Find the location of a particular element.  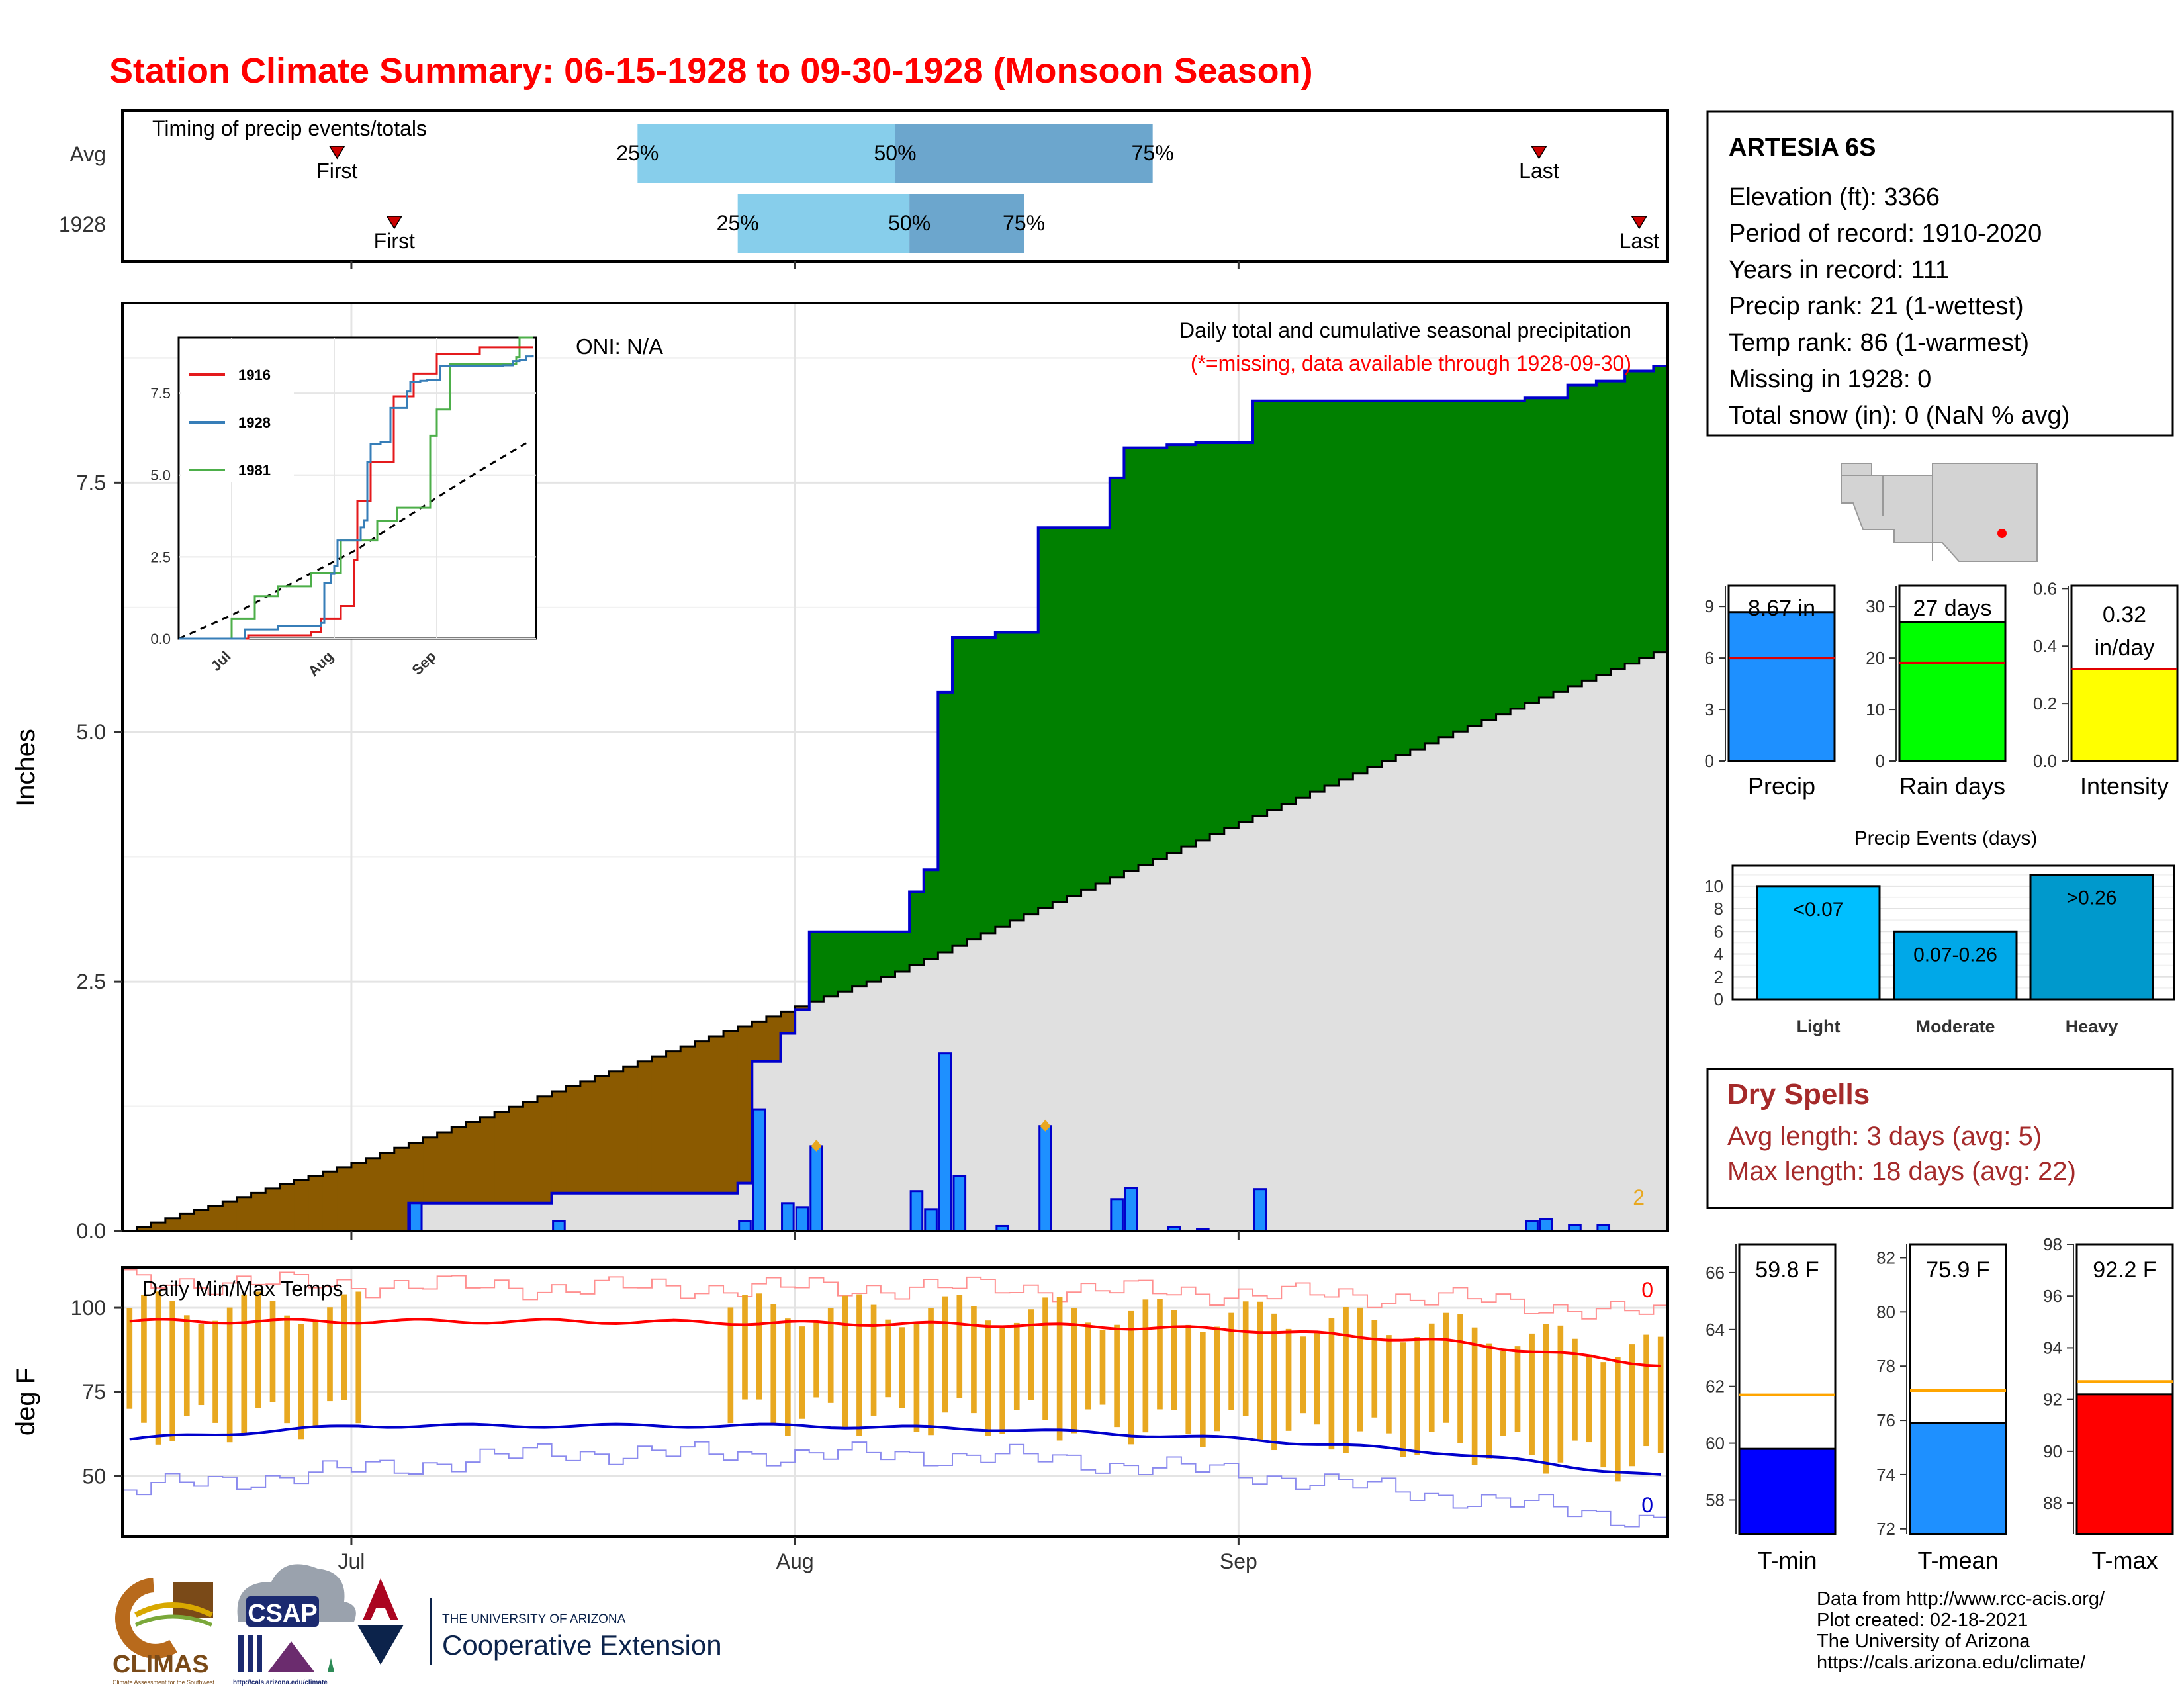

event-marker is located at coordinates (816, 1145).